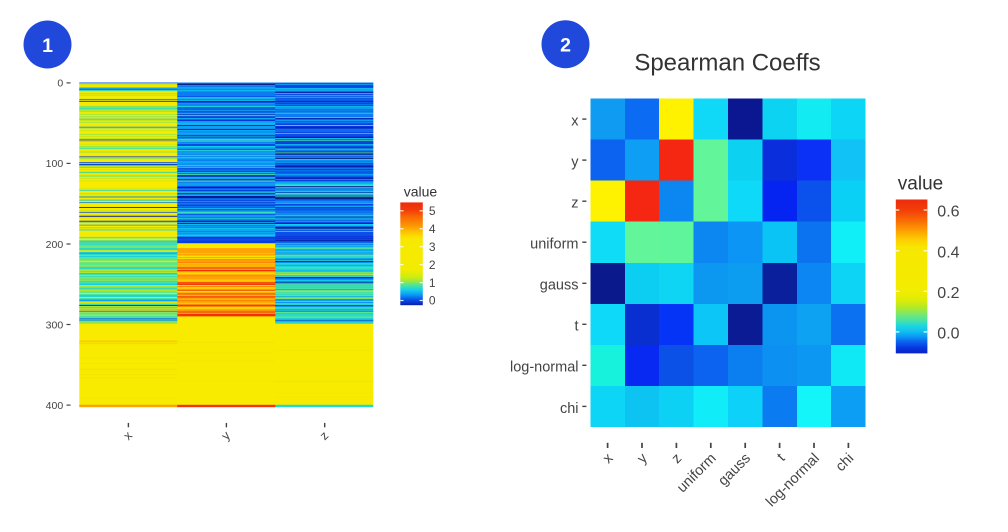 This screenshot has height=532, width=1008. Describe the element at coordinates (55, 406) in the screenshot. I see `svg-text: 400` at that location.